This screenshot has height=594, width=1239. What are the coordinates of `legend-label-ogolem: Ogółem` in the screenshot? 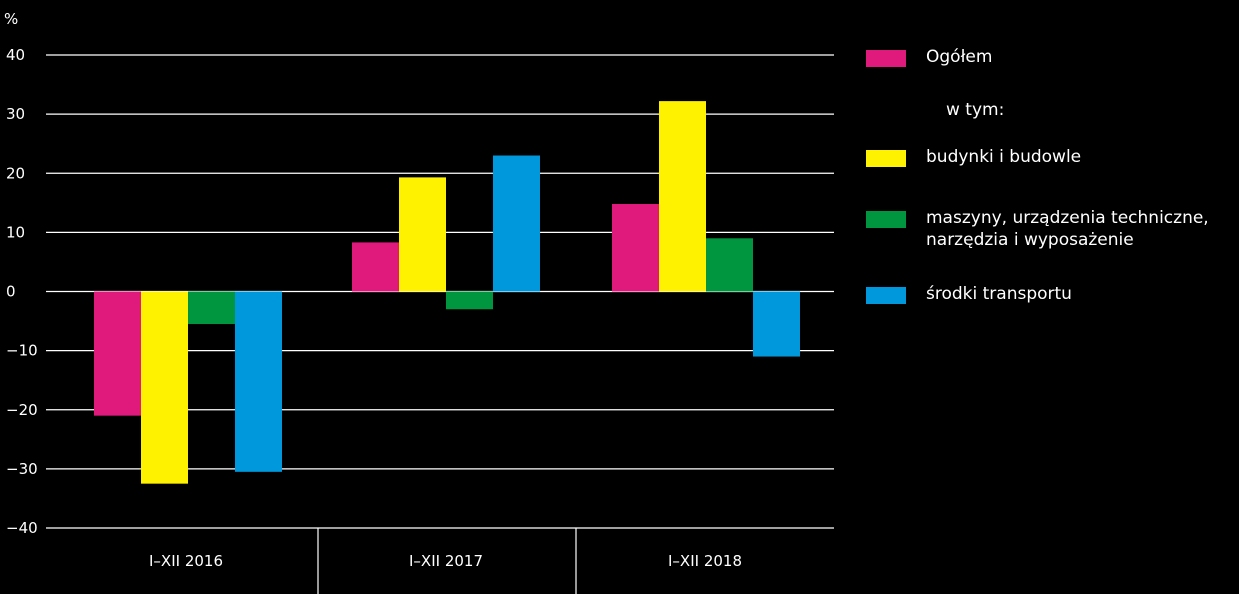 It's located at (959, 57).